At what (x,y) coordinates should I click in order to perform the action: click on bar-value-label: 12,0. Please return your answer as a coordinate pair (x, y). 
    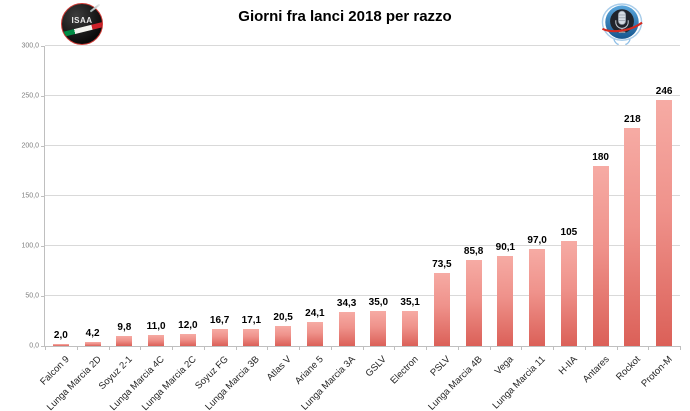
    Looking at the image, I should click on (188, 325).